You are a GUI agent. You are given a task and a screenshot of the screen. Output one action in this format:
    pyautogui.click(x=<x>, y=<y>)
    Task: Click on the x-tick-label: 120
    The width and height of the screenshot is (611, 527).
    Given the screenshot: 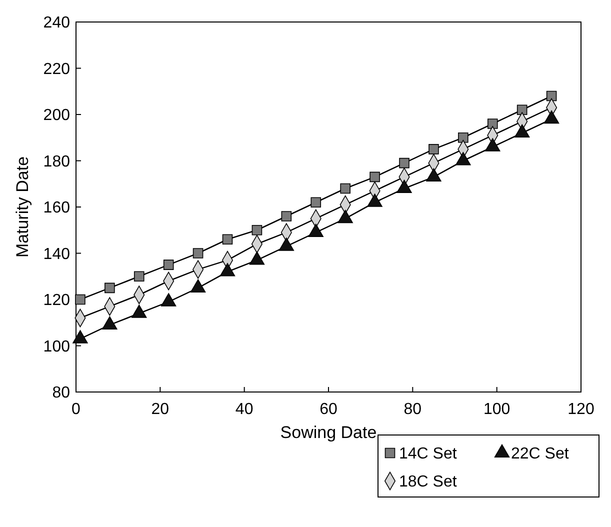 What is the action you would take?
    pyautogui.click(x=581, y=409)
    